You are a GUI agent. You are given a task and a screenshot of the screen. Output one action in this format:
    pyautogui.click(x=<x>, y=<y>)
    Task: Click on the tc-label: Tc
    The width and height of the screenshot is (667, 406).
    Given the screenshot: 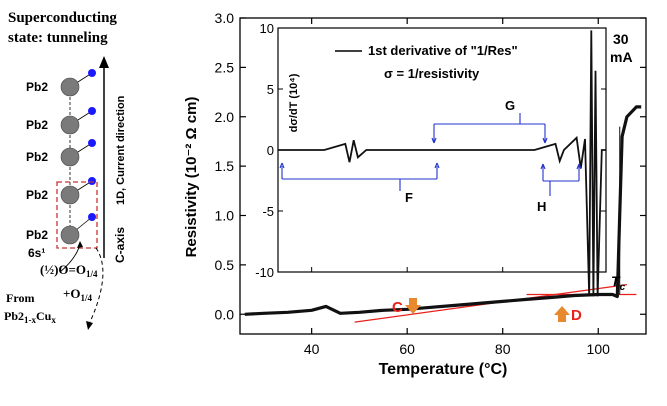 What is the action you would take?
    pyautogui.click(x=618, y=283)
    